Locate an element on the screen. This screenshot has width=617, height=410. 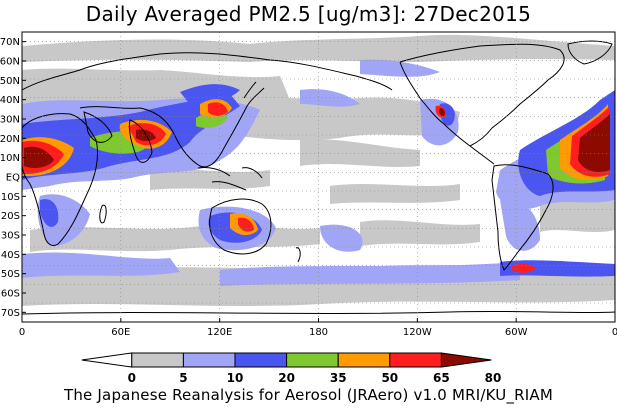
lat-label: 50S is located at coordinates (10, 274).